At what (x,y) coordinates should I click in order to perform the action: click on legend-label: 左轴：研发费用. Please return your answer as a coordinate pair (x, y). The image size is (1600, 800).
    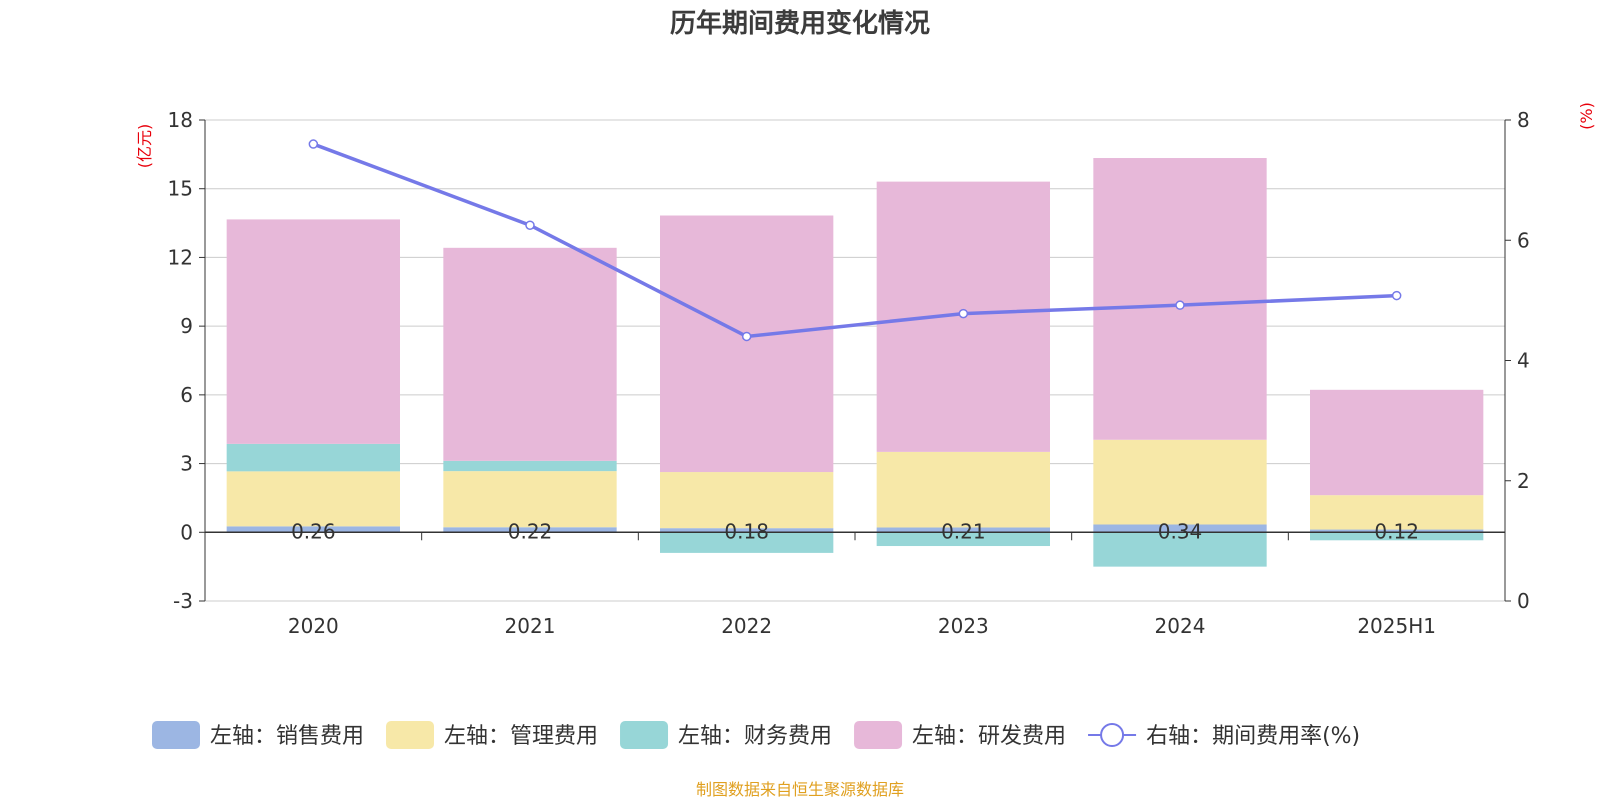
    Looking at the image, I should click on (989, 736).